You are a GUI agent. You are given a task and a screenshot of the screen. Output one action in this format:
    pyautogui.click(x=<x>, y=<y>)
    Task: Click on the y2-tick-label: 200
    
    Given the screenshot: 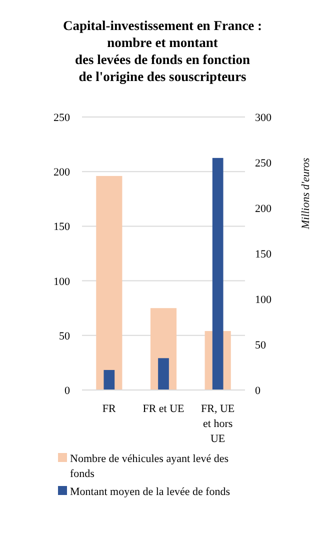 What is the action you would take?
    pyautogui.click(x=263, y=209)
    